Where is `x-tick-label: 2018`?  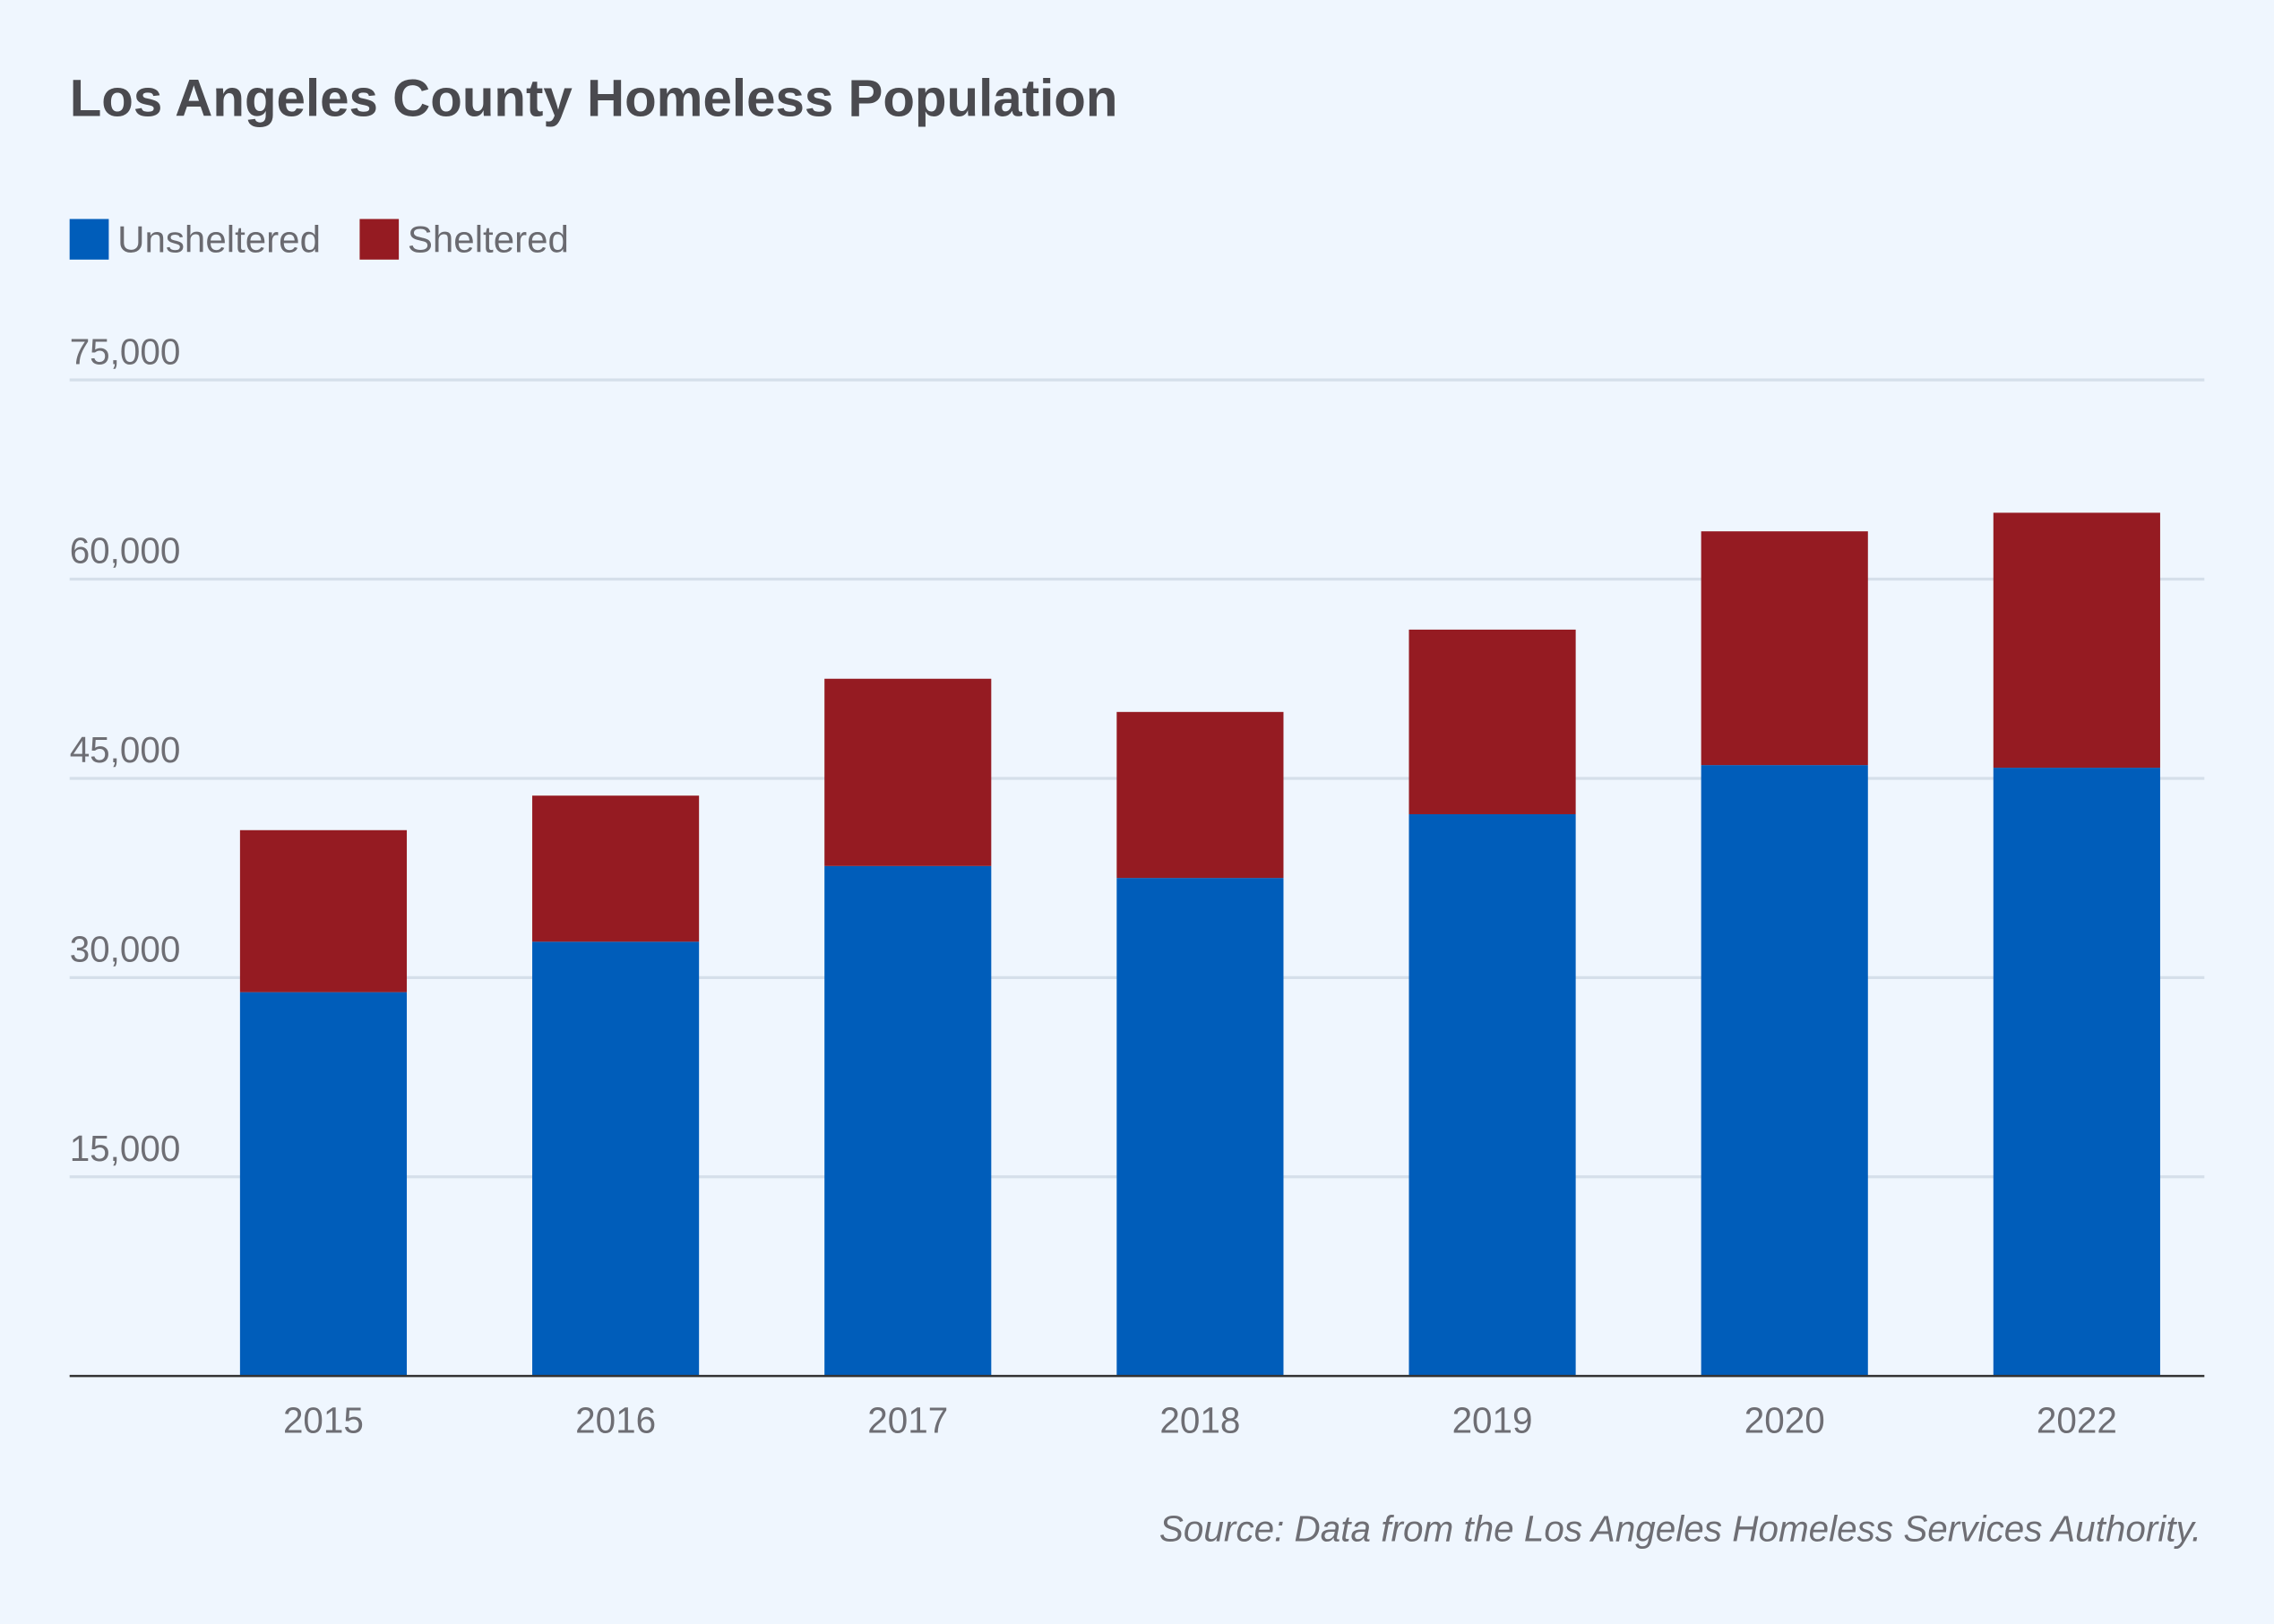
x-tick-label: 2018 is located at coordinates (1200, 1419).